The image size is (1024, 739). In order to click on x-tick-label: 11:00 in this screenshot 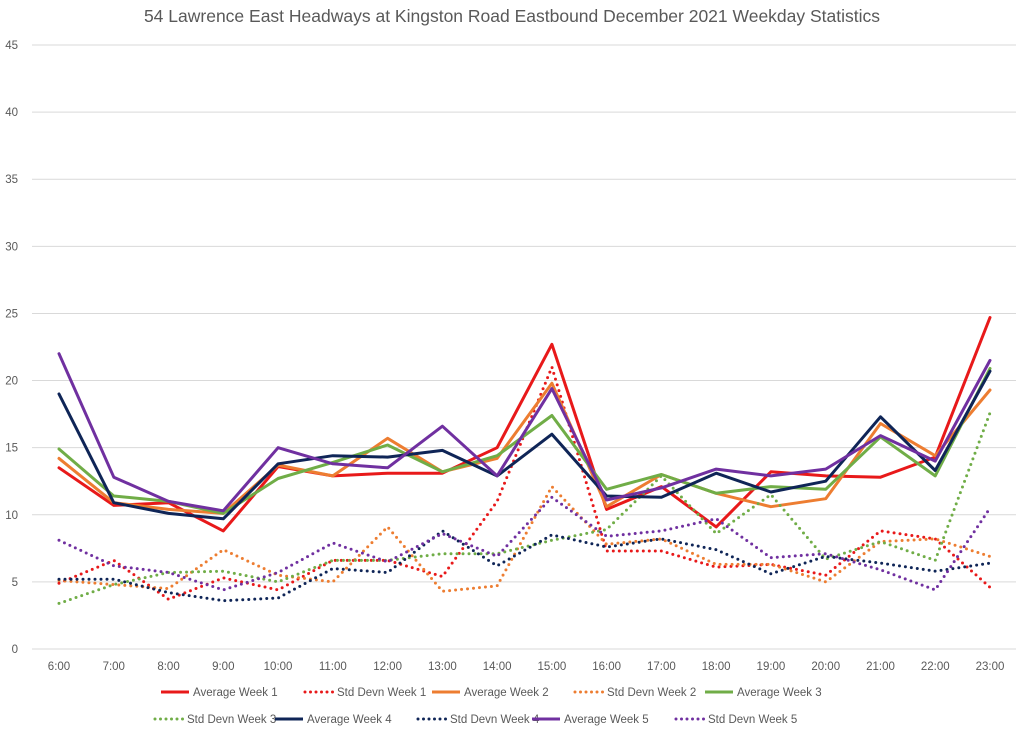, I will do `click(333, 667)`.